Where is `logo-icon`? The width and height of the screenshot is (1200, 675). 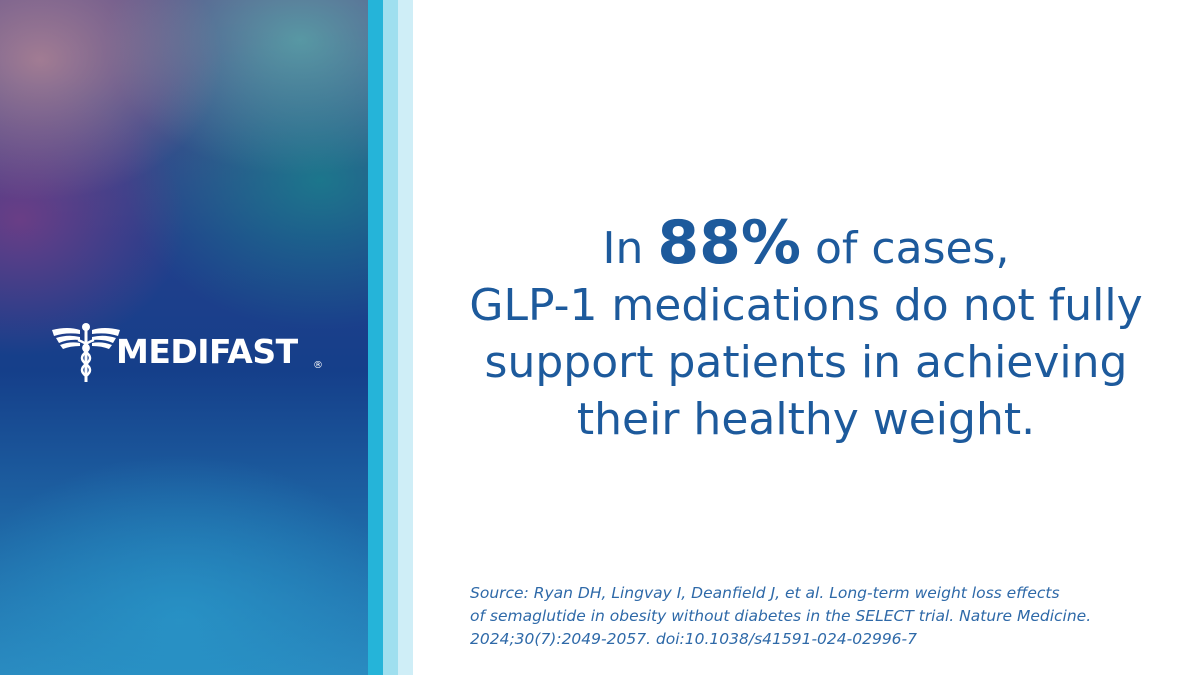
logo-icon is located at coordinates (86, 352).